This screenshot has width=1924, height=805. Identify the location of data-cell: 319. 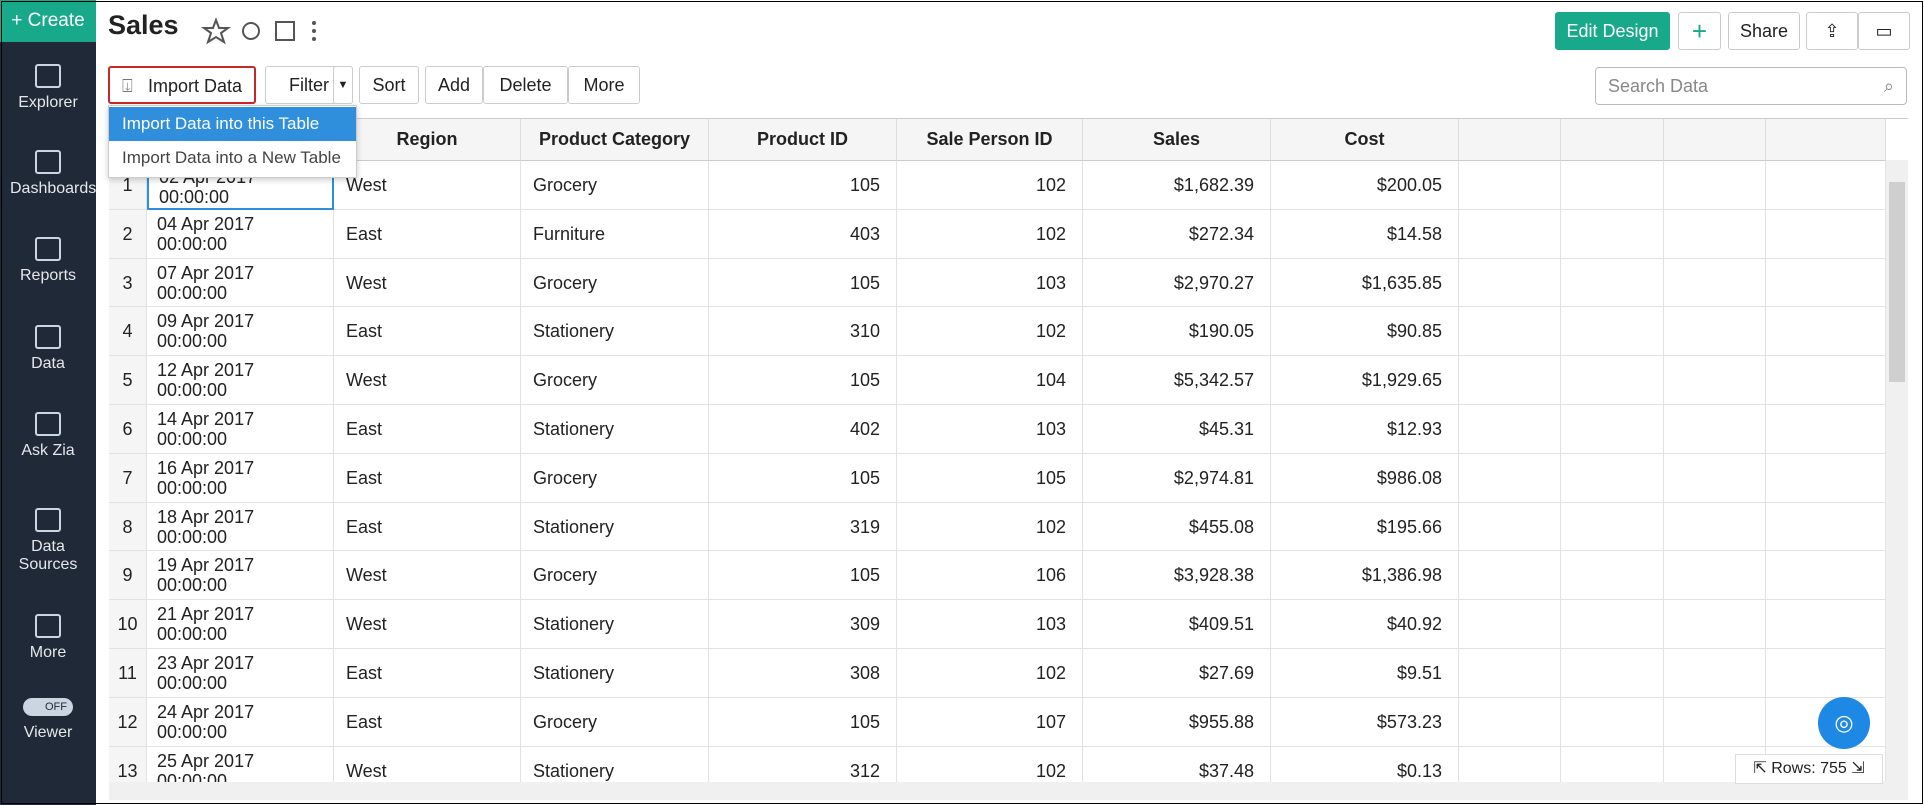
(803, 527).